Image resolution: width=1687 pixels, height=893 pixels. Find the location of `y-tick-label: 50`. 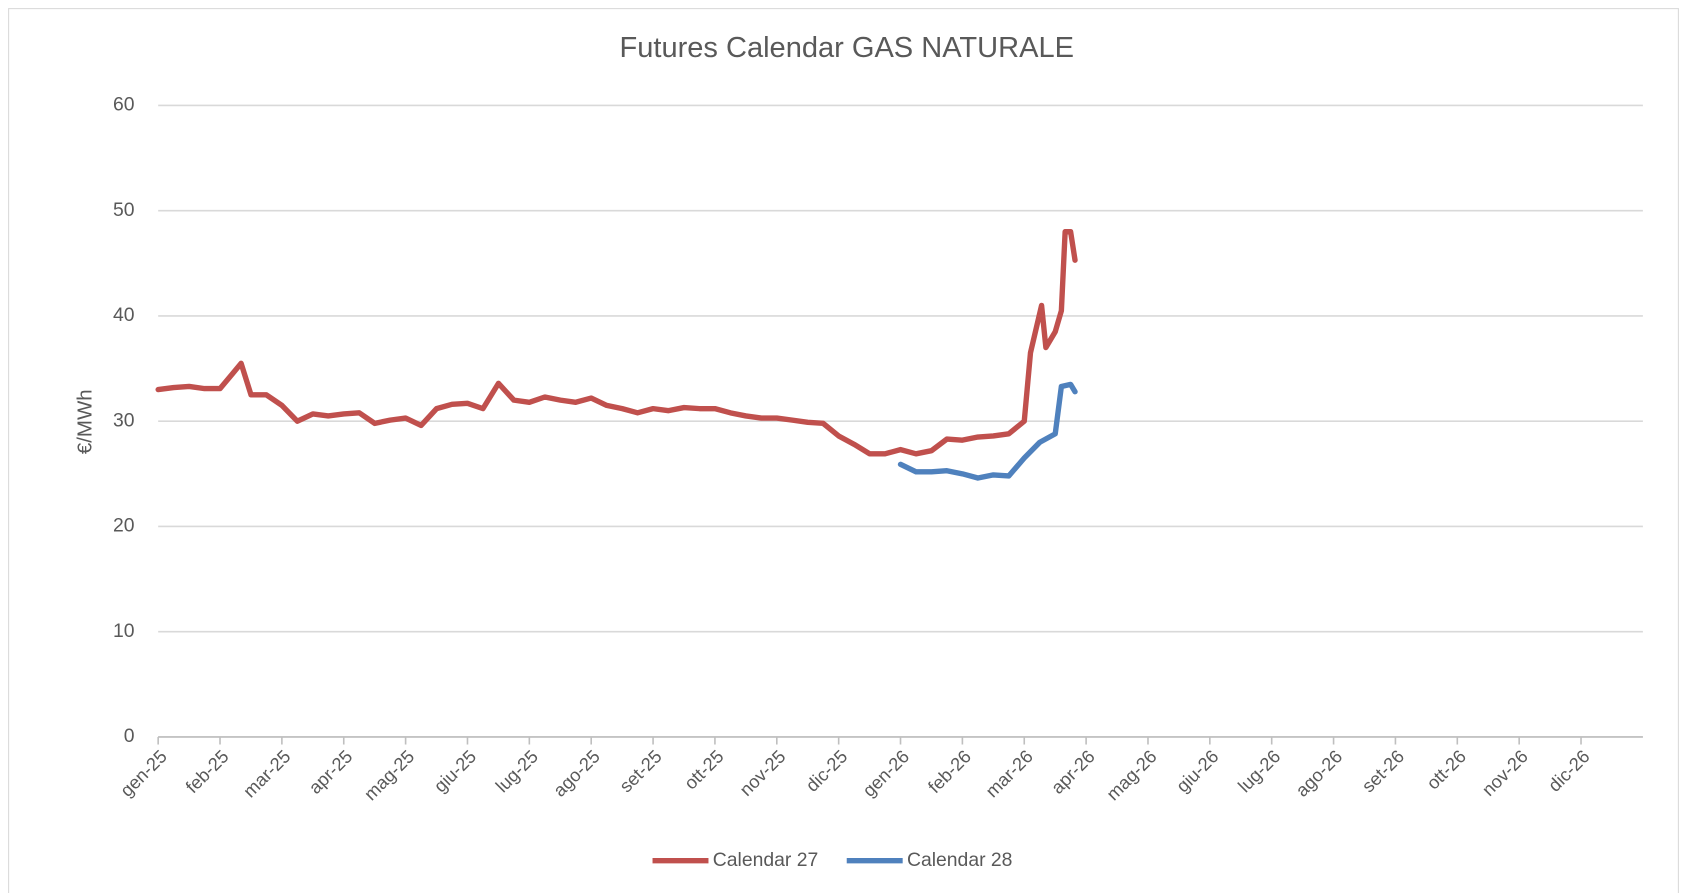

y-tick-label: 50 is located at coordinates (124, 210).